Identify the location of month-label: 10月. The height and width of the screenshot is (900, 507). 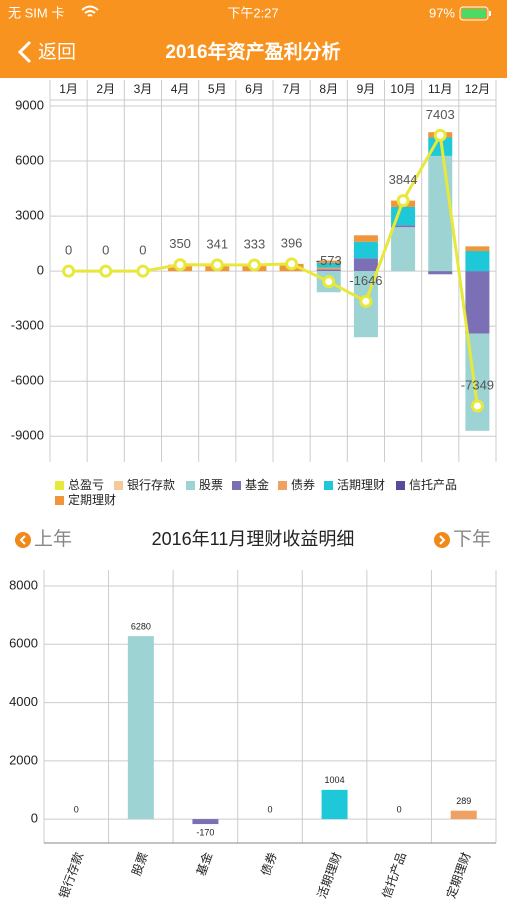
(402, 89).